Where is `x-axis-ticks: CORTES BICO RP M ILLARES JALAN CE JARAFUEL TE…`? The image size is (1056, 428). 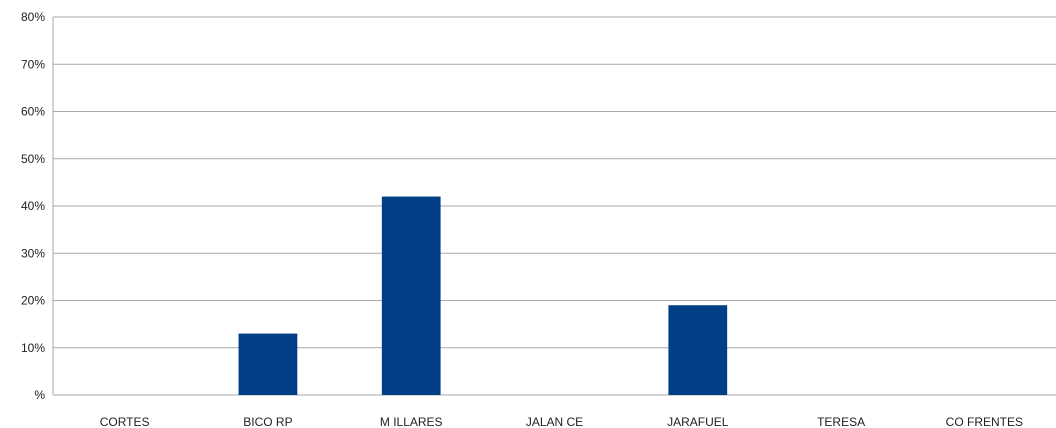 x-axis-ticks: CORTES BICO RP M ILLARES JALAN CE JARAFUEL TE… is located at coordinates (561, 421).